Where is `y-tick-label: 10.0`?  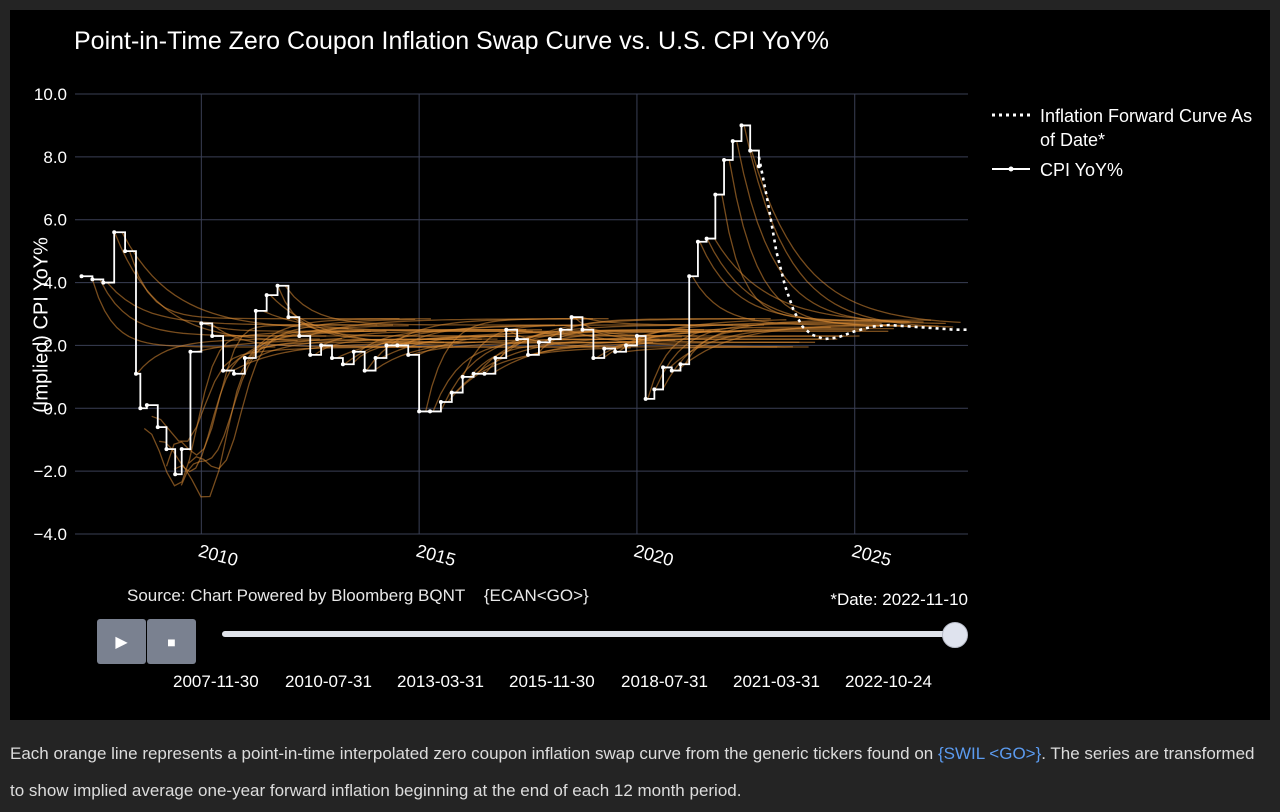
y-tick-label: 10.0 is located at coordinates (50, 94).